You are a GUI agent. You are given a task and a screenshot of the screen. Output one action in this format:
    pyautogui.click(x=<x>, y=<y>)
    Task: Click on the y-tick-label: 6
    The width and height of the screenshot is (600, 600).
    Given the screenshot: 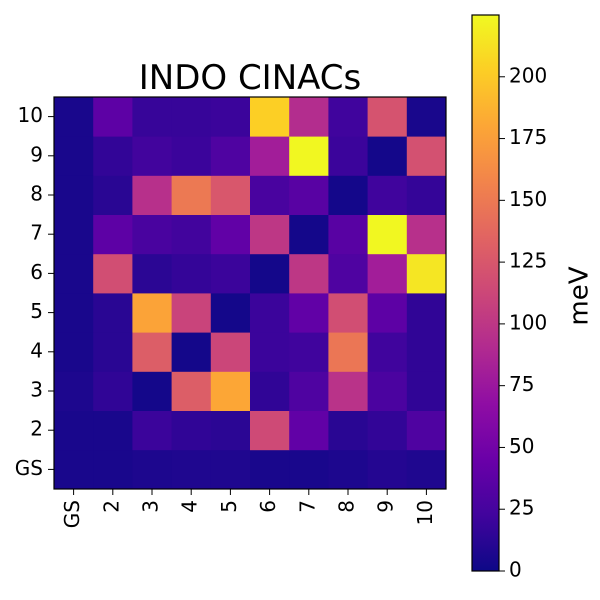 What is the action you would take?
    pyautogui.click(x=36, y=272)
    